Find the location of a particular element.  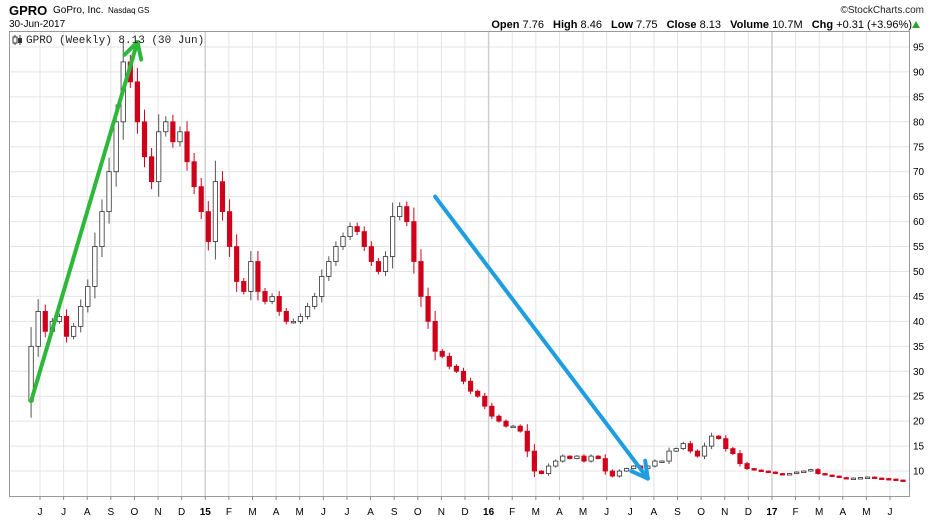

x-tick-label: D is located at coordinates (748, 512).